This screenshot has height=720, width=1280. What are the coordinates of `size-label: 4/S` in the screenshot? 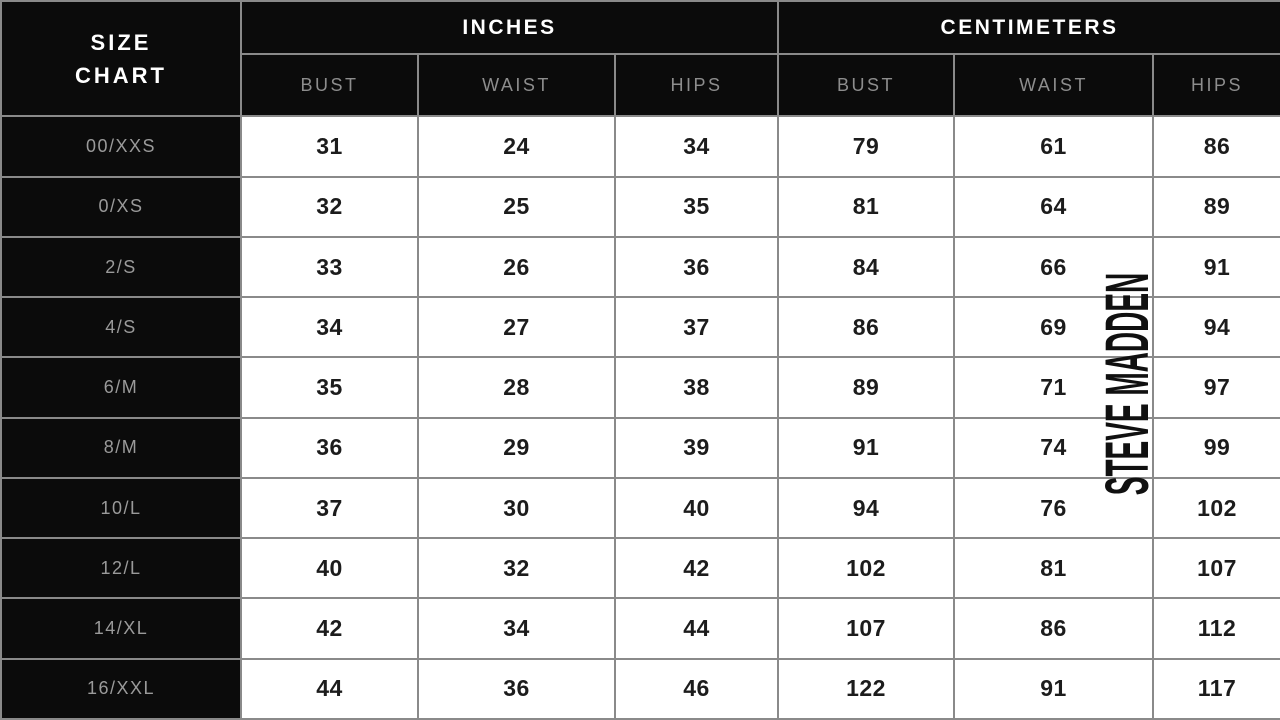 It's located at (121, 327).